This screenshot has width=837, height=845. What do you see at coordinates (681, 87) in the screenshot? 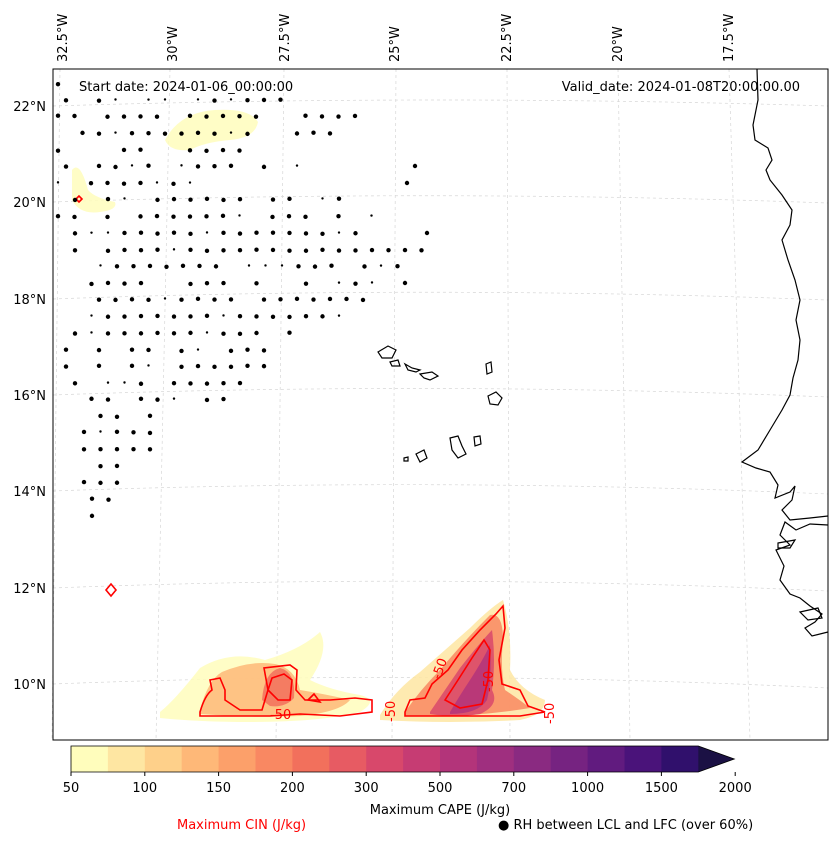
I see `valid-date-text: Valid_date: 2024-01-08T20:00:00.00` at bounding box center [681, 87].